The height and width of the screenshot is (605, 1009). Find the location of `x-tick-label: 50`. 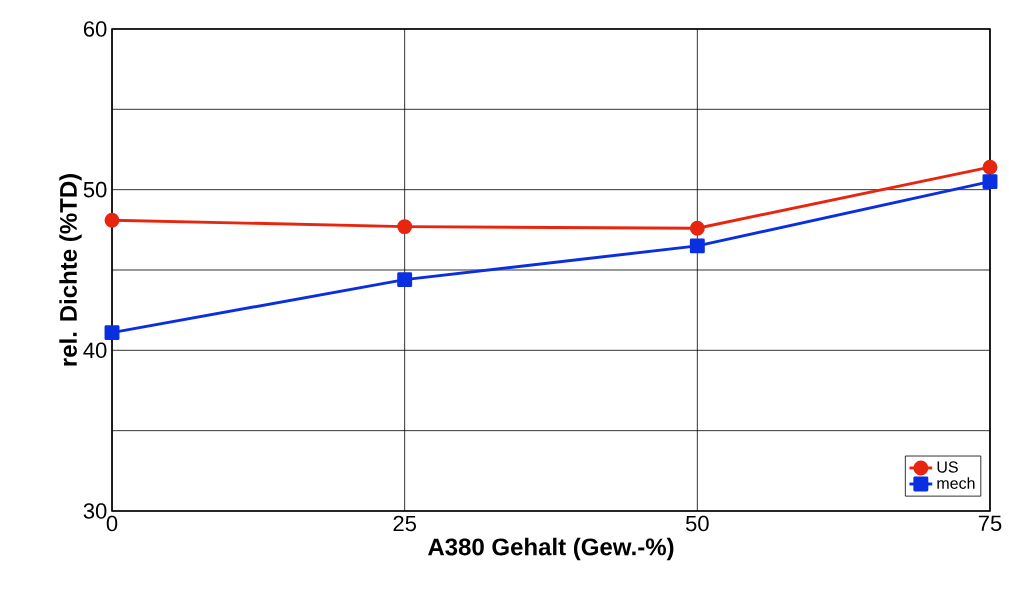

x-tick-label: 50 is located at coordinates (697, 523).